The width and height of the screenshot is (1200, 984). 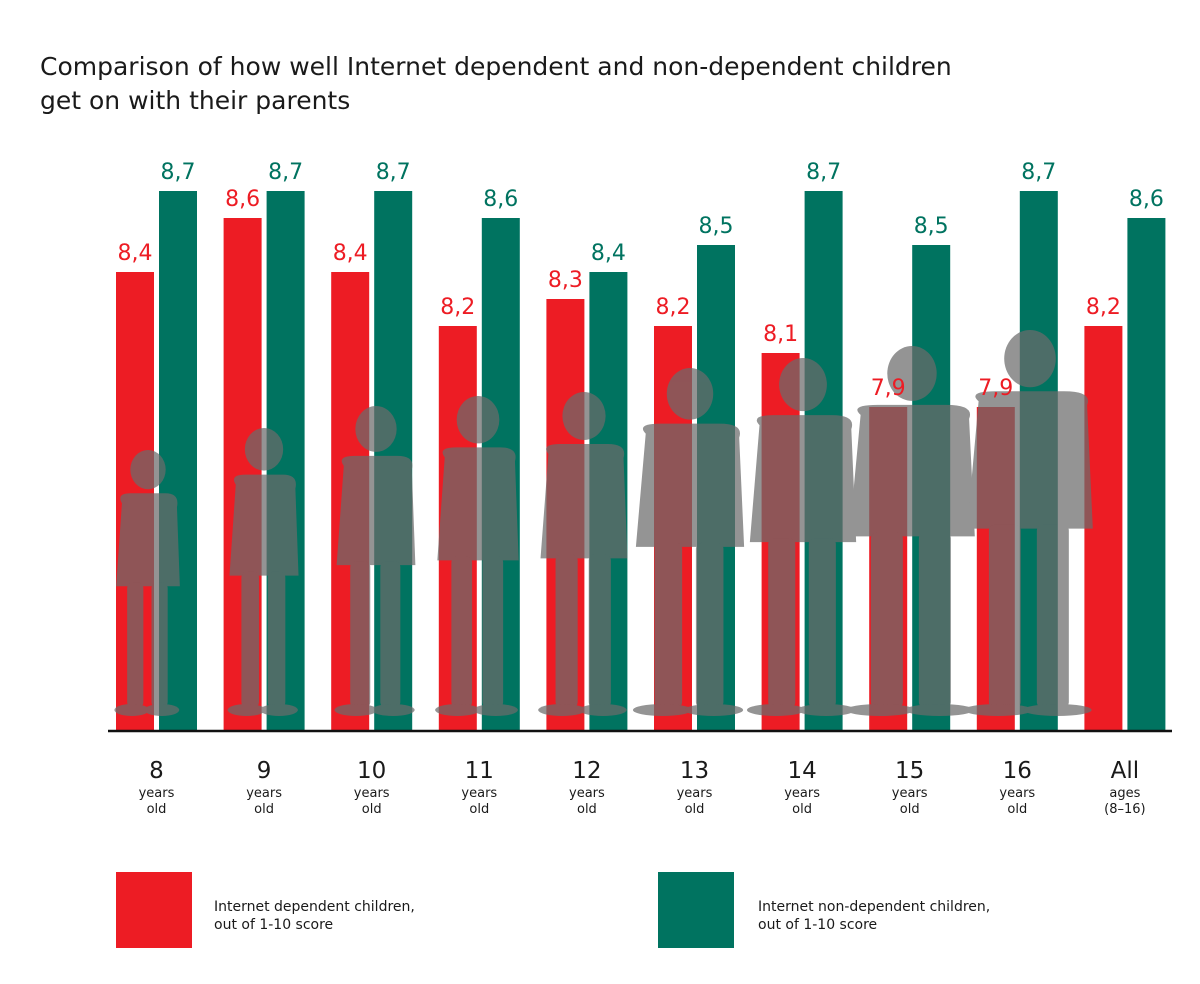 I want to click on x-tick-sublabel-1-4: years, so click(x=587, y=793).